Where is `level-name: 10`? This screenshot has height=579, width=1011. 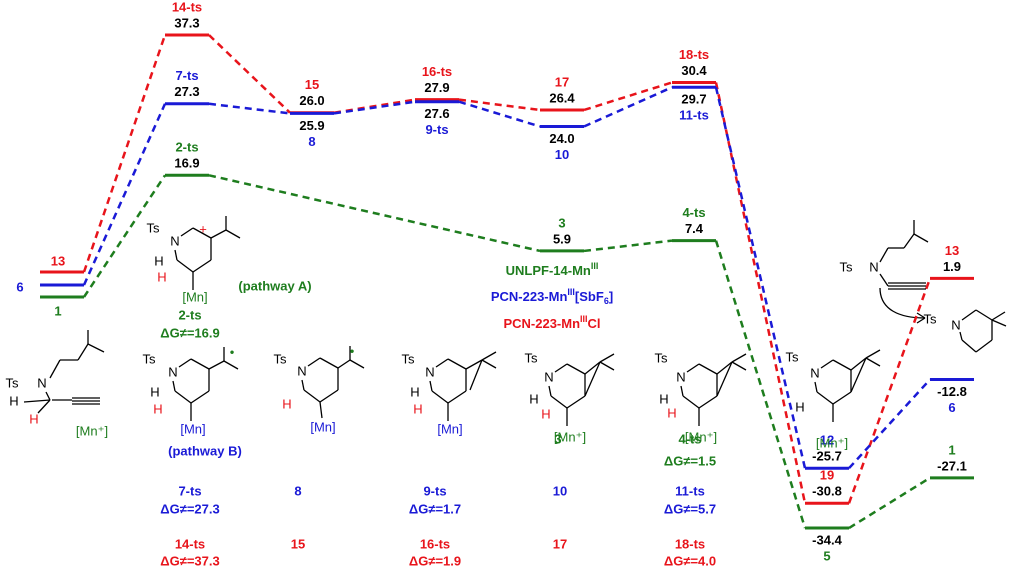 level-name: 10 is located at coordinates (562, 154).